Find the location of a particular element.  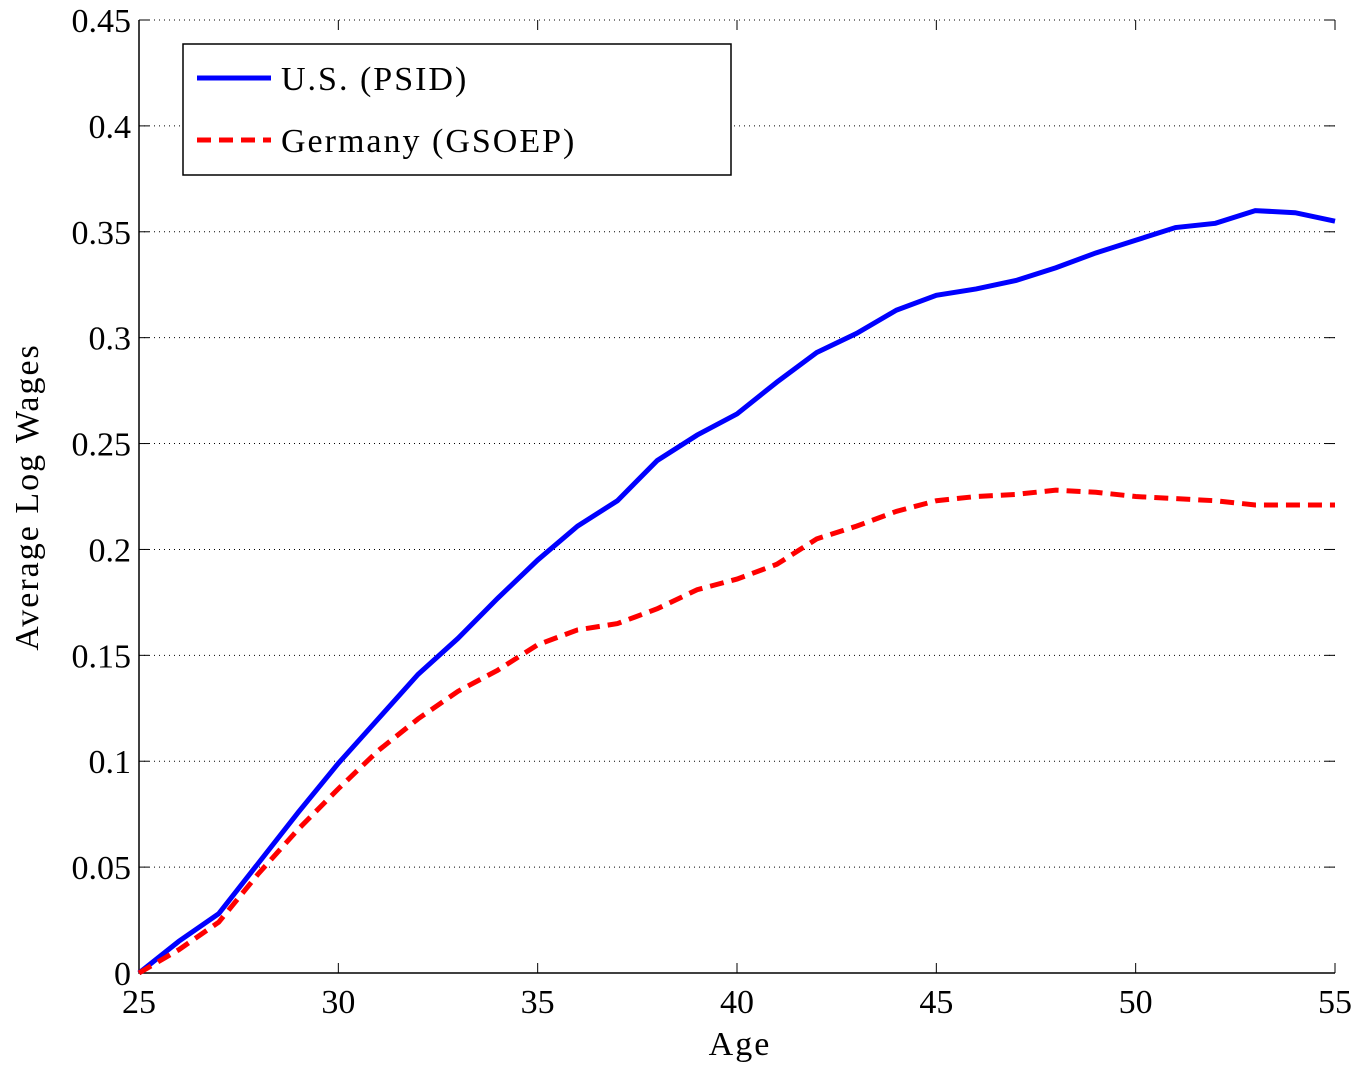

y-tick-label: 0 is located at coordinates (122, 974).